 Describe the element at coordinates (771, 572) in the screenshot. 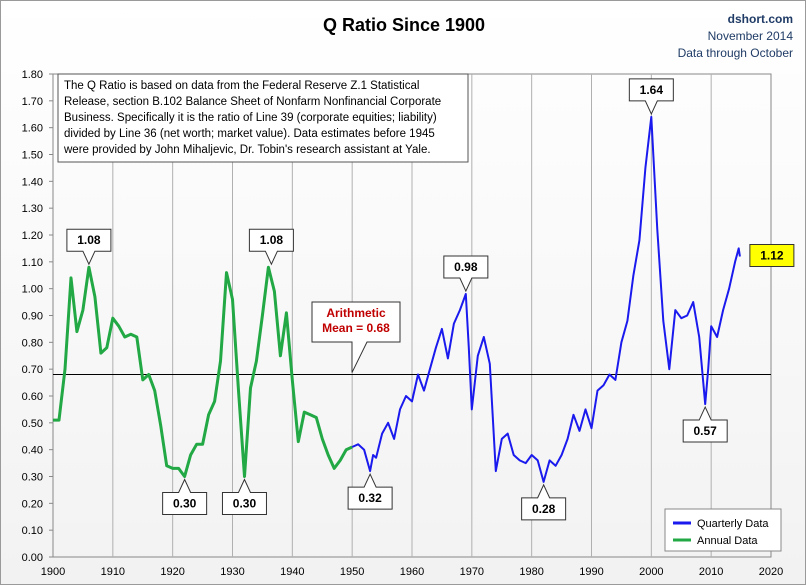

I see `x-tick-label: 2020` at that location.